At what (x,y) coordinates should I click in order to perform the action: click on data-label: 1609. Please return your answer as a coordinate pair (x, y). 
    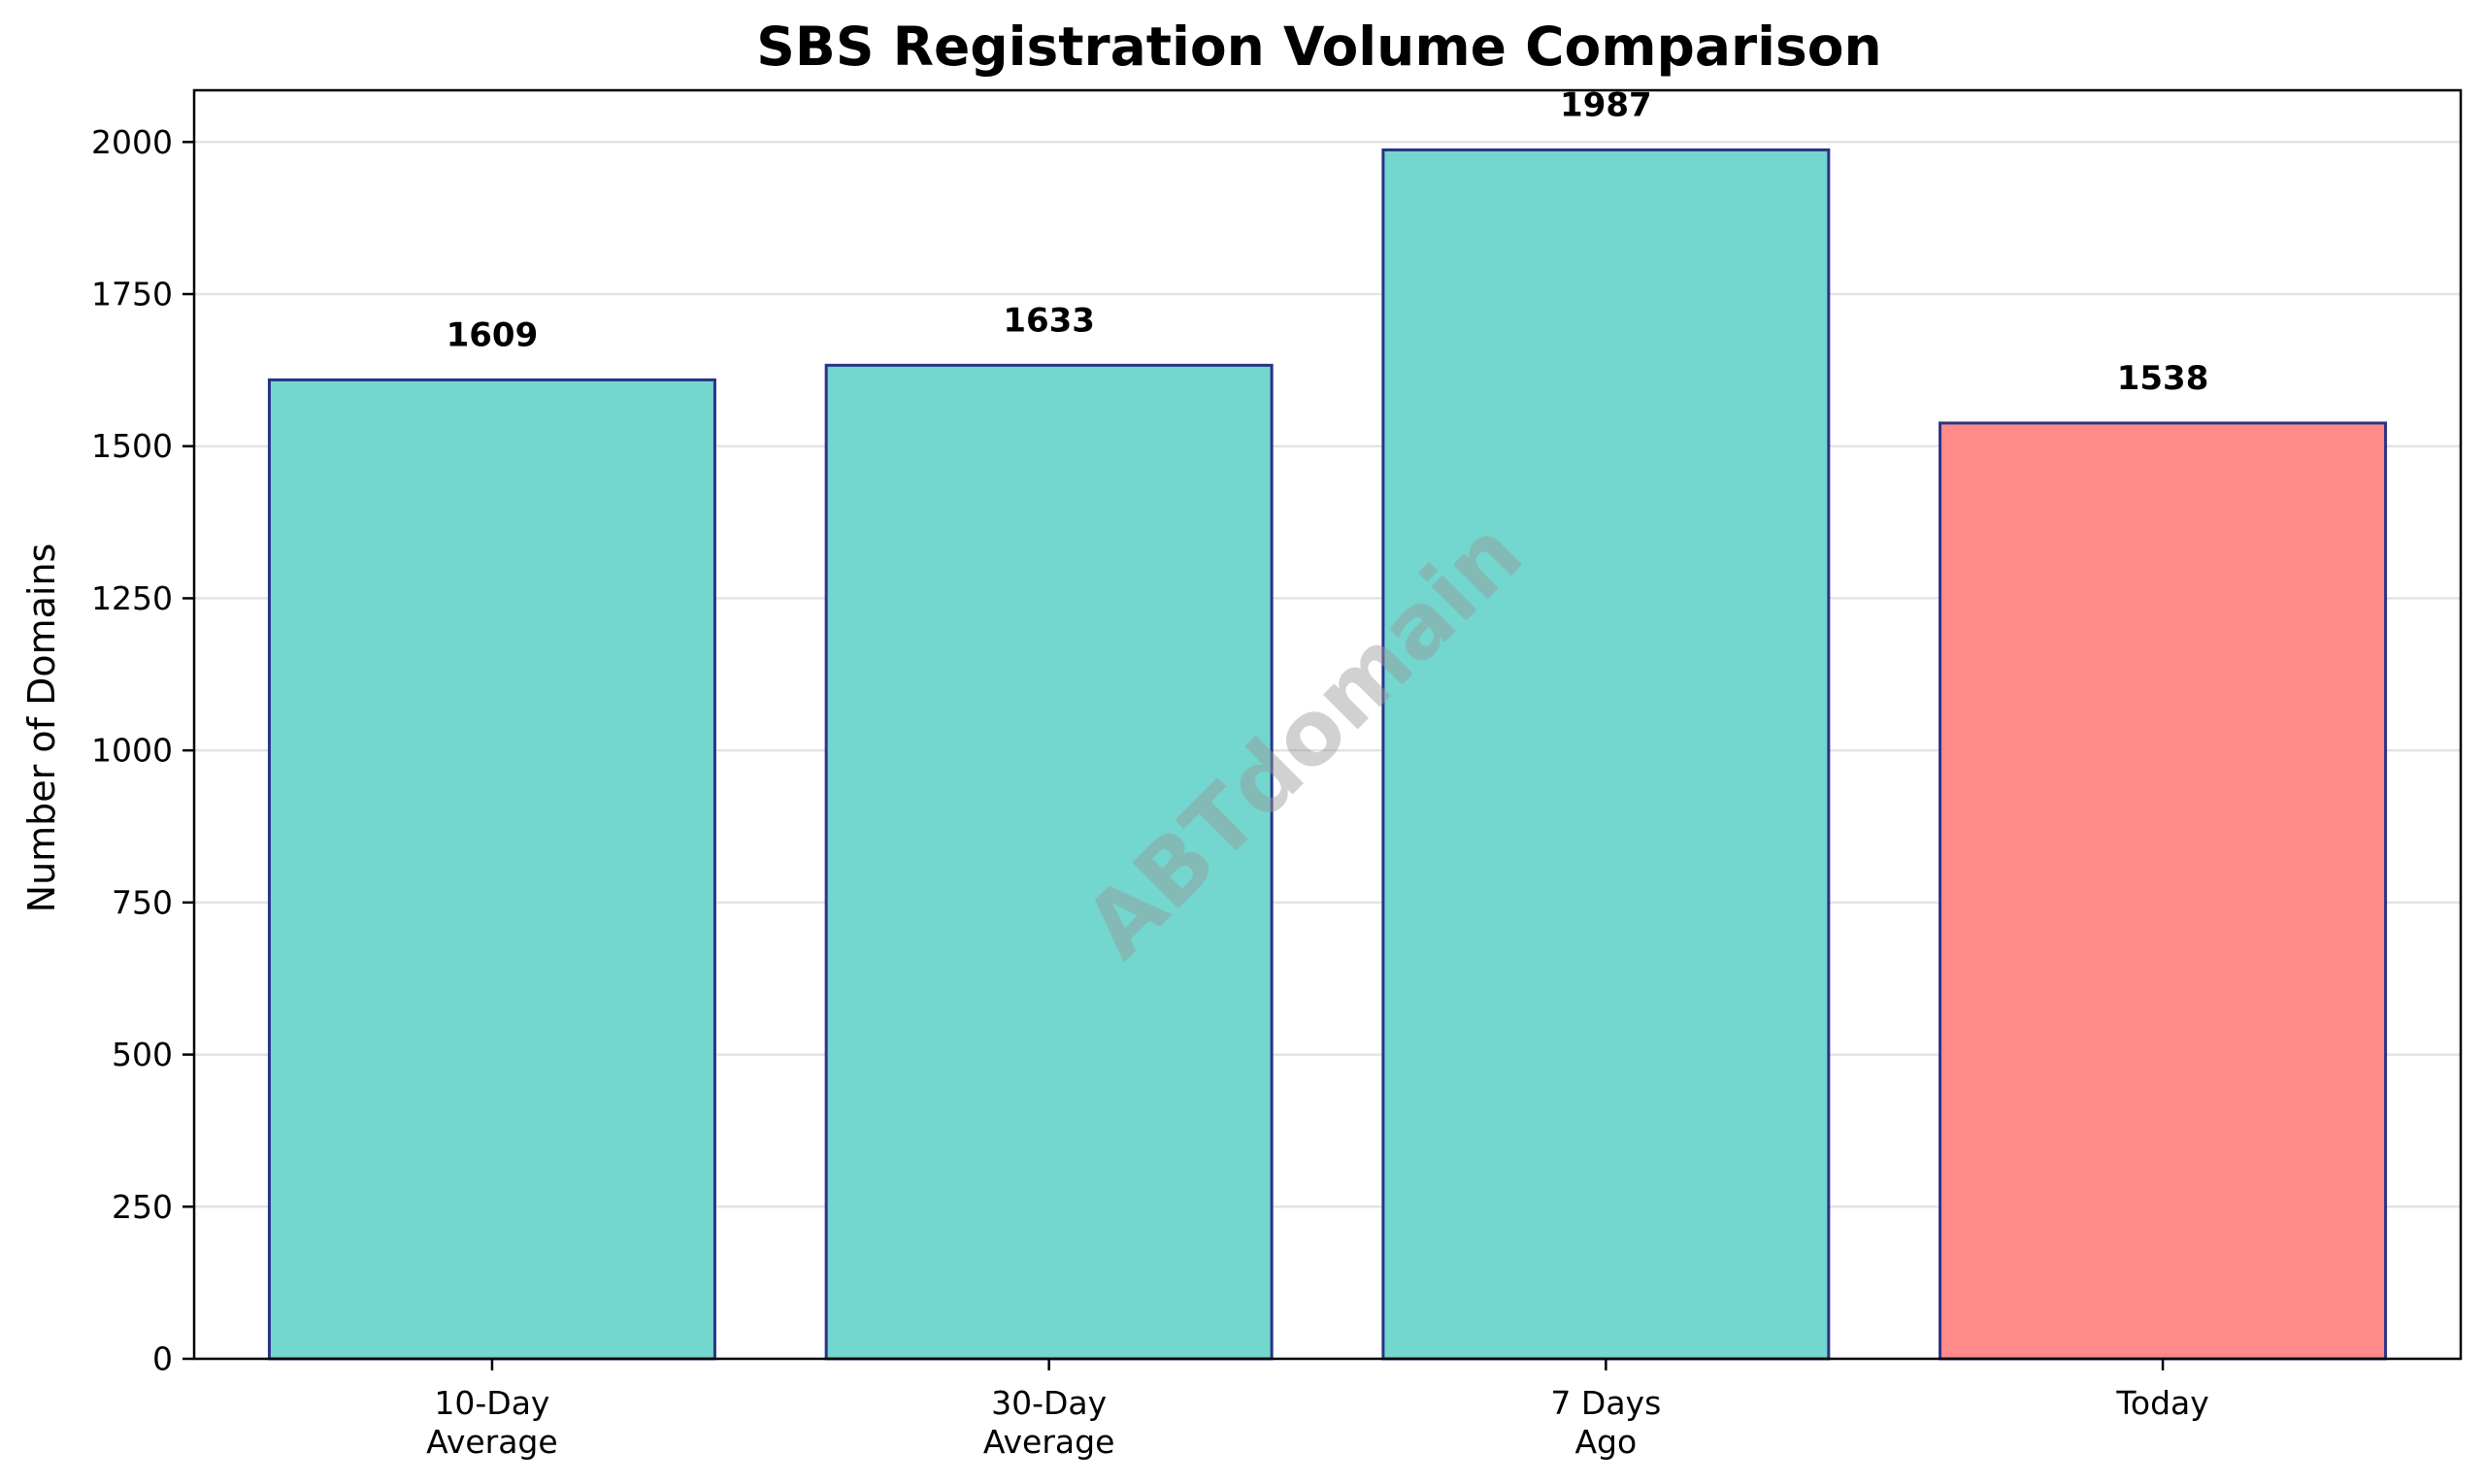
    Looking at the image, I should click on (493, 334).